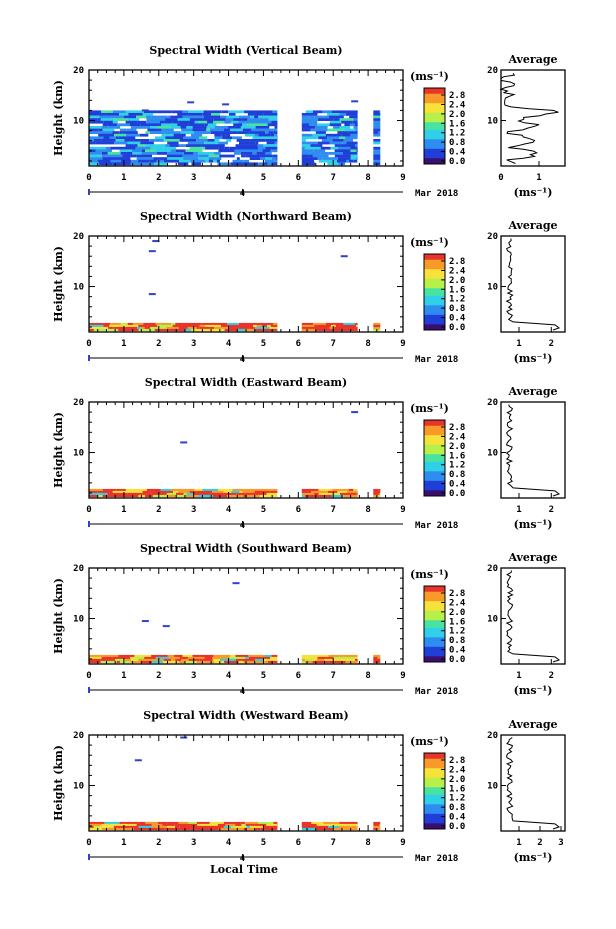  What do you see at coordinates (243, 859) in the screenshot?
I see `date-marker-label: 4` at bounding box center [243, 859].